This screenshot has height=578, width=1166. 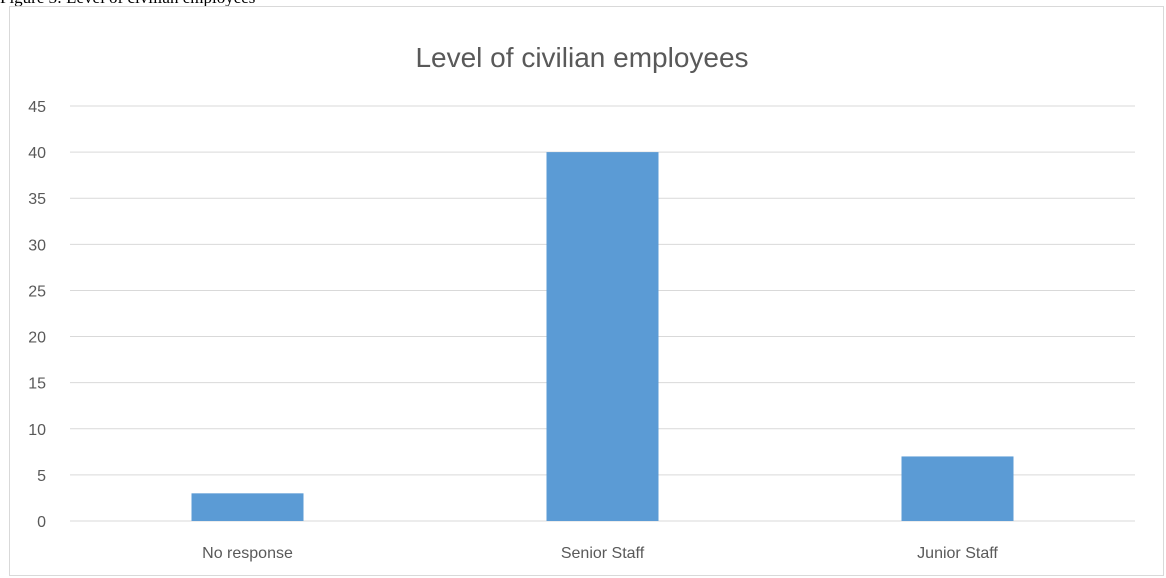 I want to click on x-tick-label: Senior Staff, so click(x=603, y=553).